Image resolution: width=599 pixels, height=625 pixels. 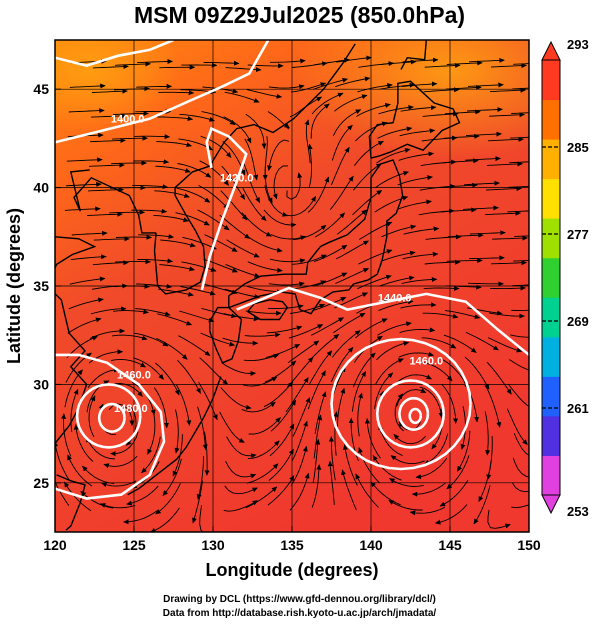 What do you see at coordinates (128, 120) in the screenshot?
I see `contour-label: 1400.0` at bounding box center [128, 120].